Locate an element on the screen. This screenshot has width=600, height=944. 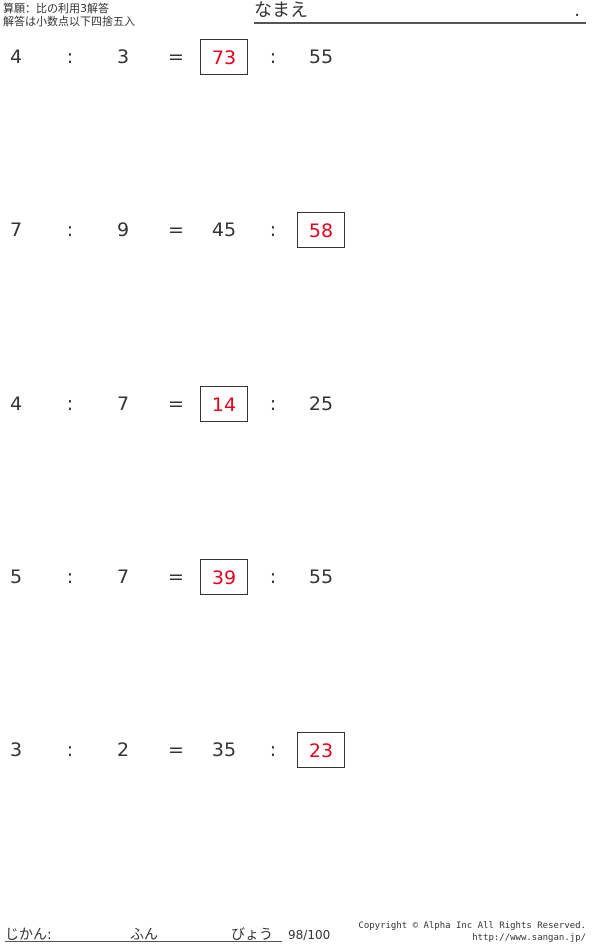
term-c: 45 is located at coordinates (224, 230).